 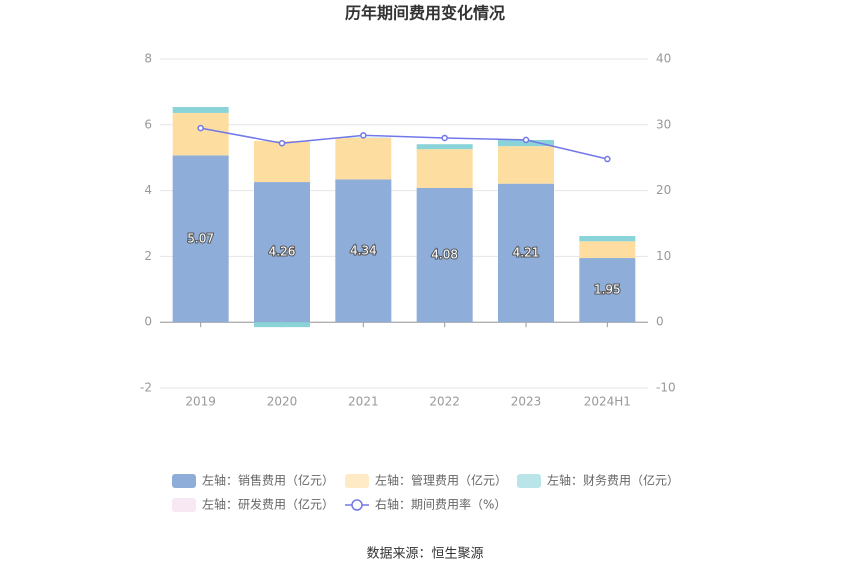 I want to click on y2-tick-label: 40, so click(x=663, y=59).